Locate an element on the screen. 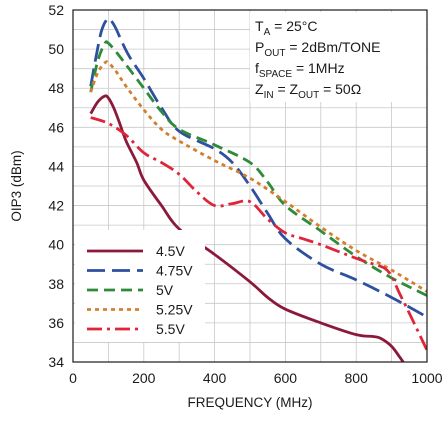  x-tick-label: 600 is located at coordinates (286, 378).